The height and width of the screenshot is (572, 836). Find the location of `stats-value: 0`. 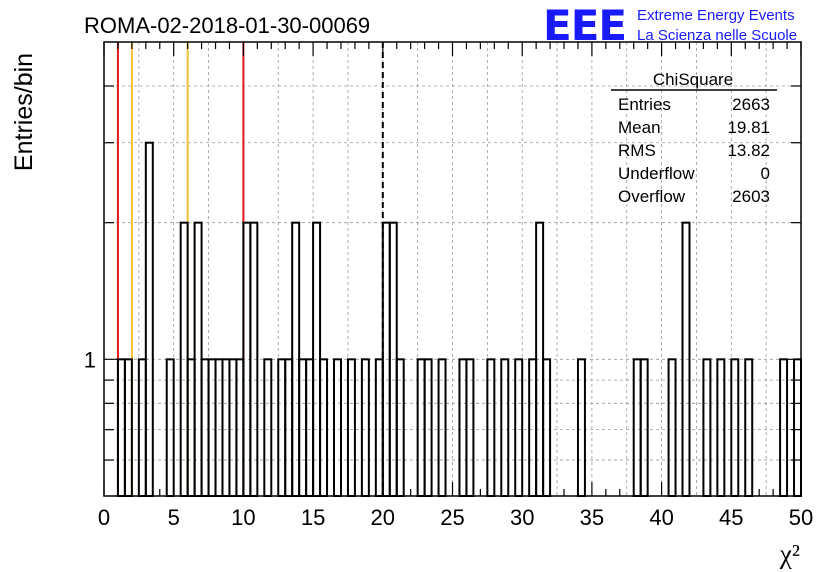

stats-value: 0 is located at coordinates (765, 173).